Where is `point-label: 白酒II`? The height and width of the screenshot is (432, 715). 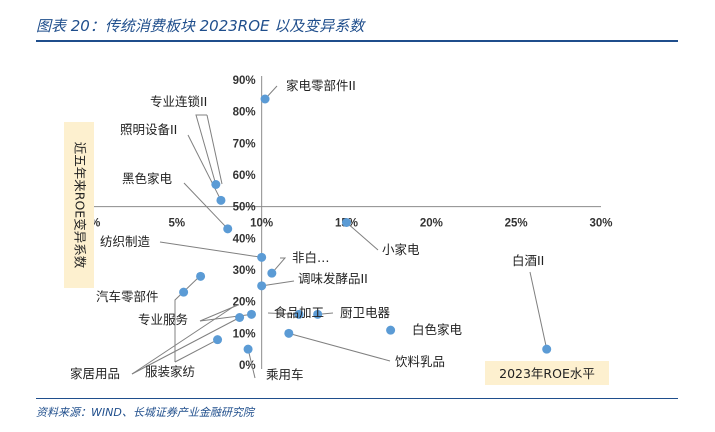 point-label: 白酒II is located at coordinates (528, 260).